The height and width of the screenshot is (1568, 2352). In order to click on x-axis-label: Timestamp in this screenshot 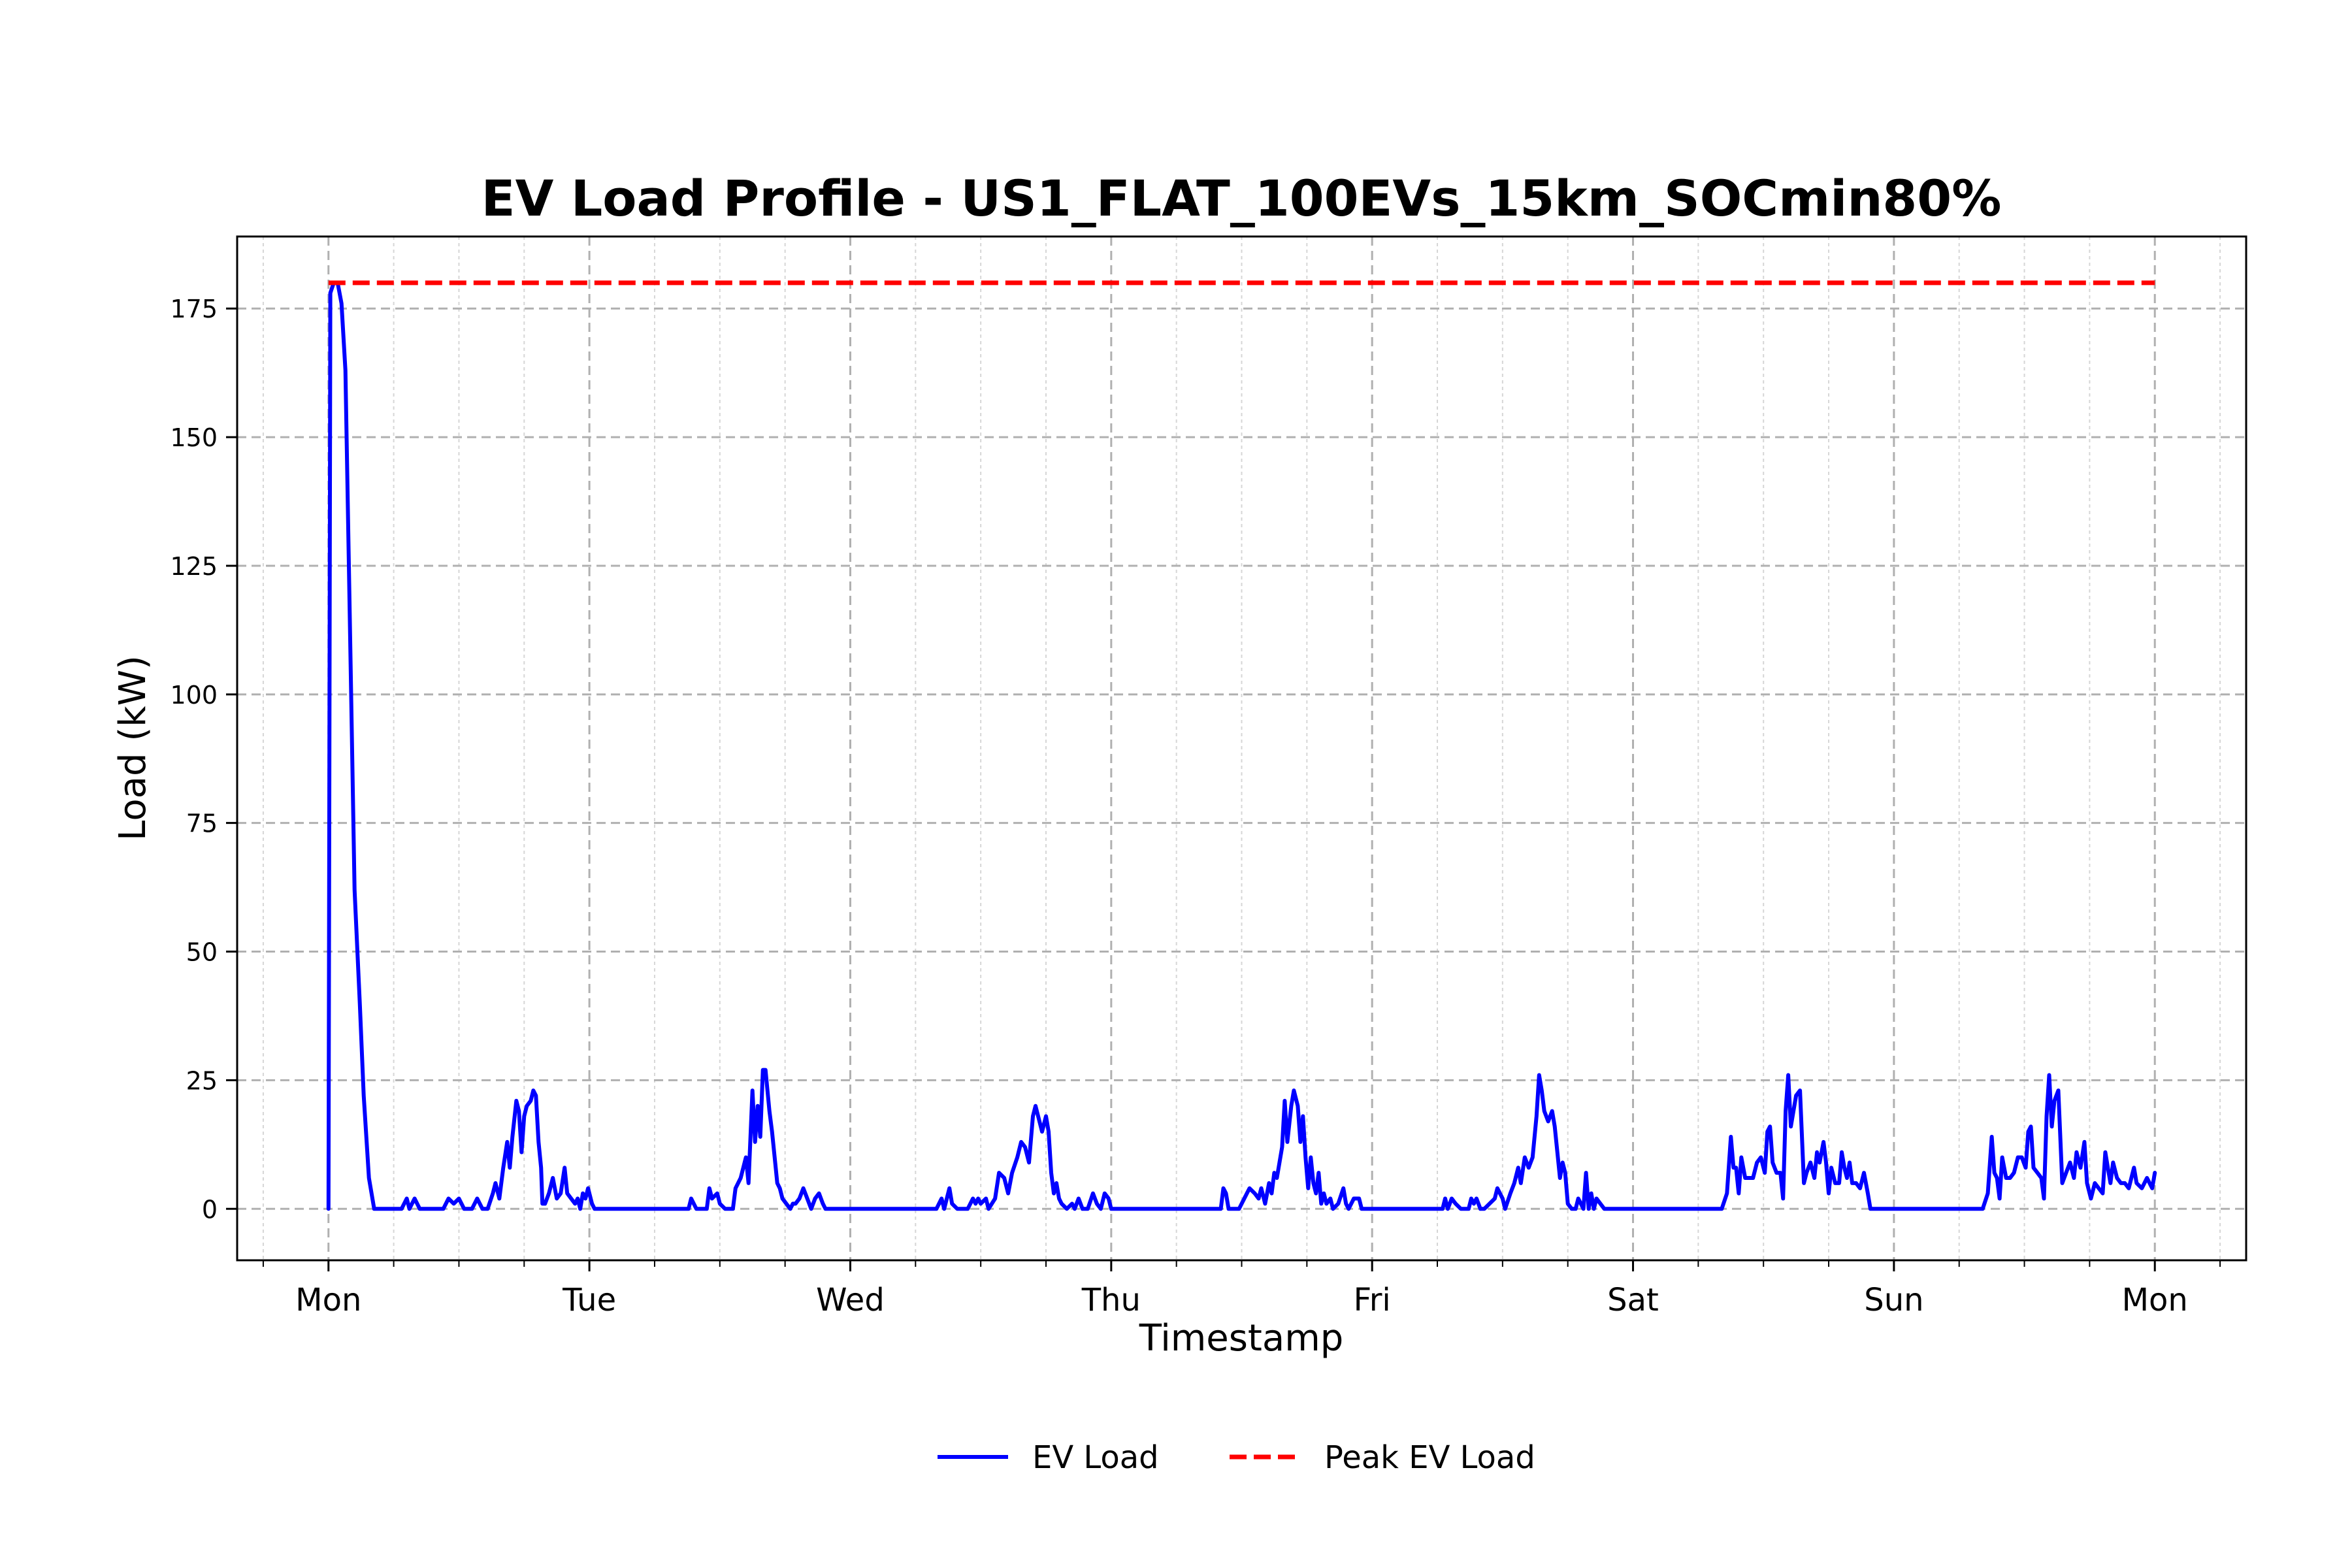, I will do `click(1241, 1338)`.